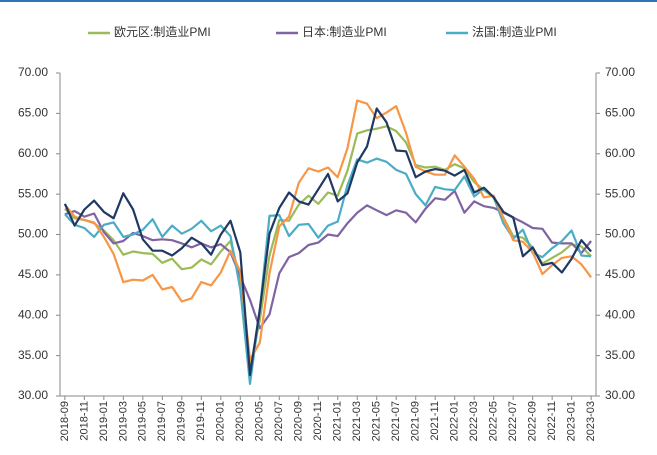 Image resolution: width=657 pixels, height=455 pixels. I want to click on y-tick-label: 55.00, so click(33, 193).